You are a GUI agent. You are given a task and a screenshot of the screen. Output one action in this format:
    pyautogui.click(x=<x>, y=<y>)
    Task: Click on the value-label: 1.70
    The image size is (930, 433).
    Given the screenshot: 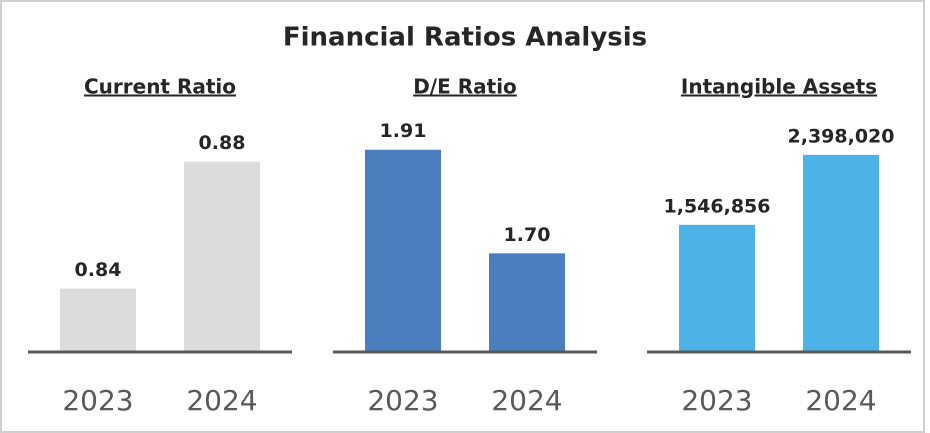 What is the action you would take?
    pyautogui.click(x=527, y=235)
    